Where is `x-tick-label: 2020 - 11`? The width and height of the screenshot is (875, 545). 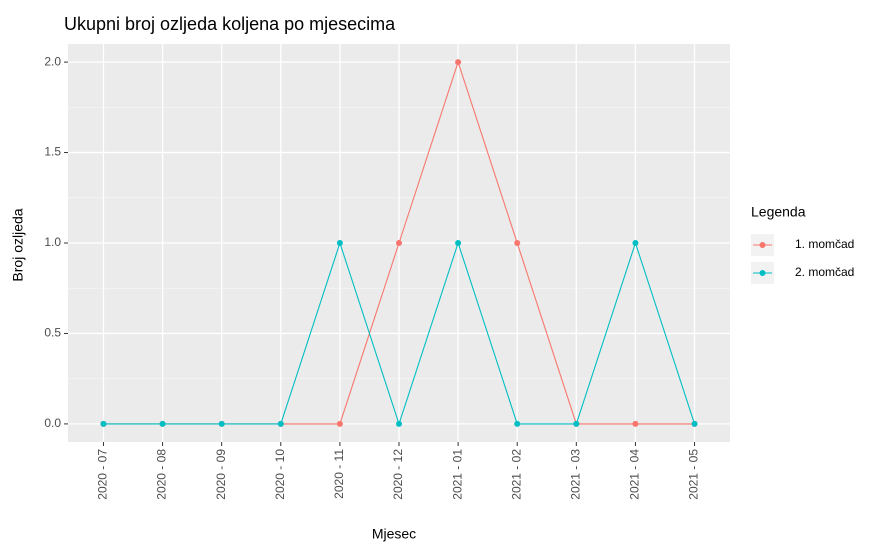
x-tick-label: 2020 - 11 is located at coordinates (339, 474).